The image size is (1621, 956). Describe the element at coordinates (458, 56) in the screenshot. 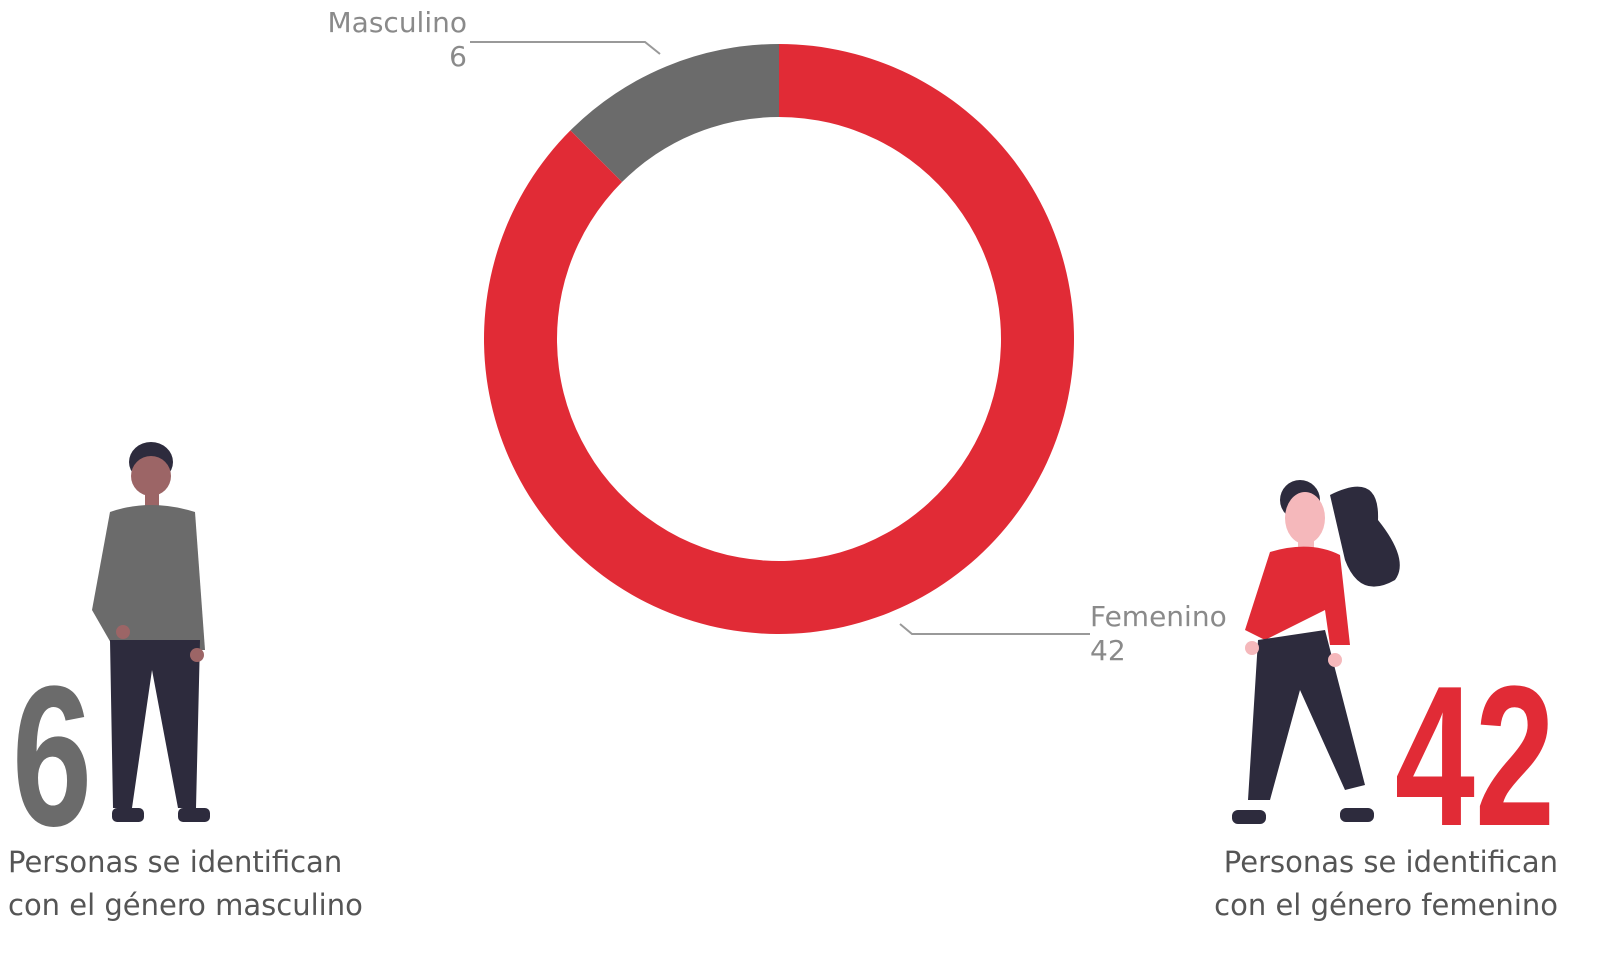

I see `slice-value-label: 6` at that location.